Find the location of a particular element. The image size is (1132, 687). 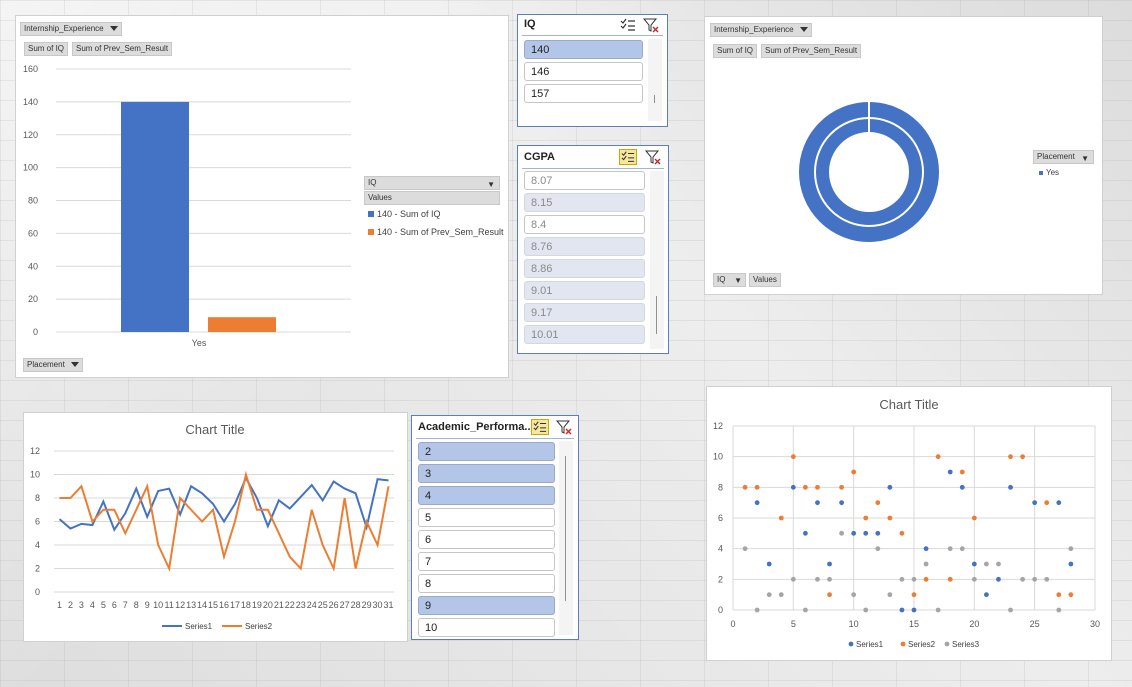

slicer-title: IQ is located at coordinates (530, 24).